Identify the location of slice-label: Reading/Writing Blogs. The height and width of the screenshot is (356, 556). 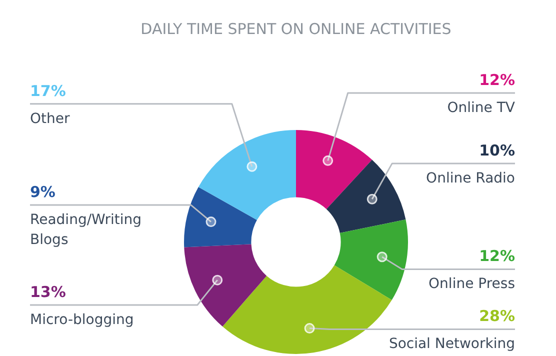
(86, 230).